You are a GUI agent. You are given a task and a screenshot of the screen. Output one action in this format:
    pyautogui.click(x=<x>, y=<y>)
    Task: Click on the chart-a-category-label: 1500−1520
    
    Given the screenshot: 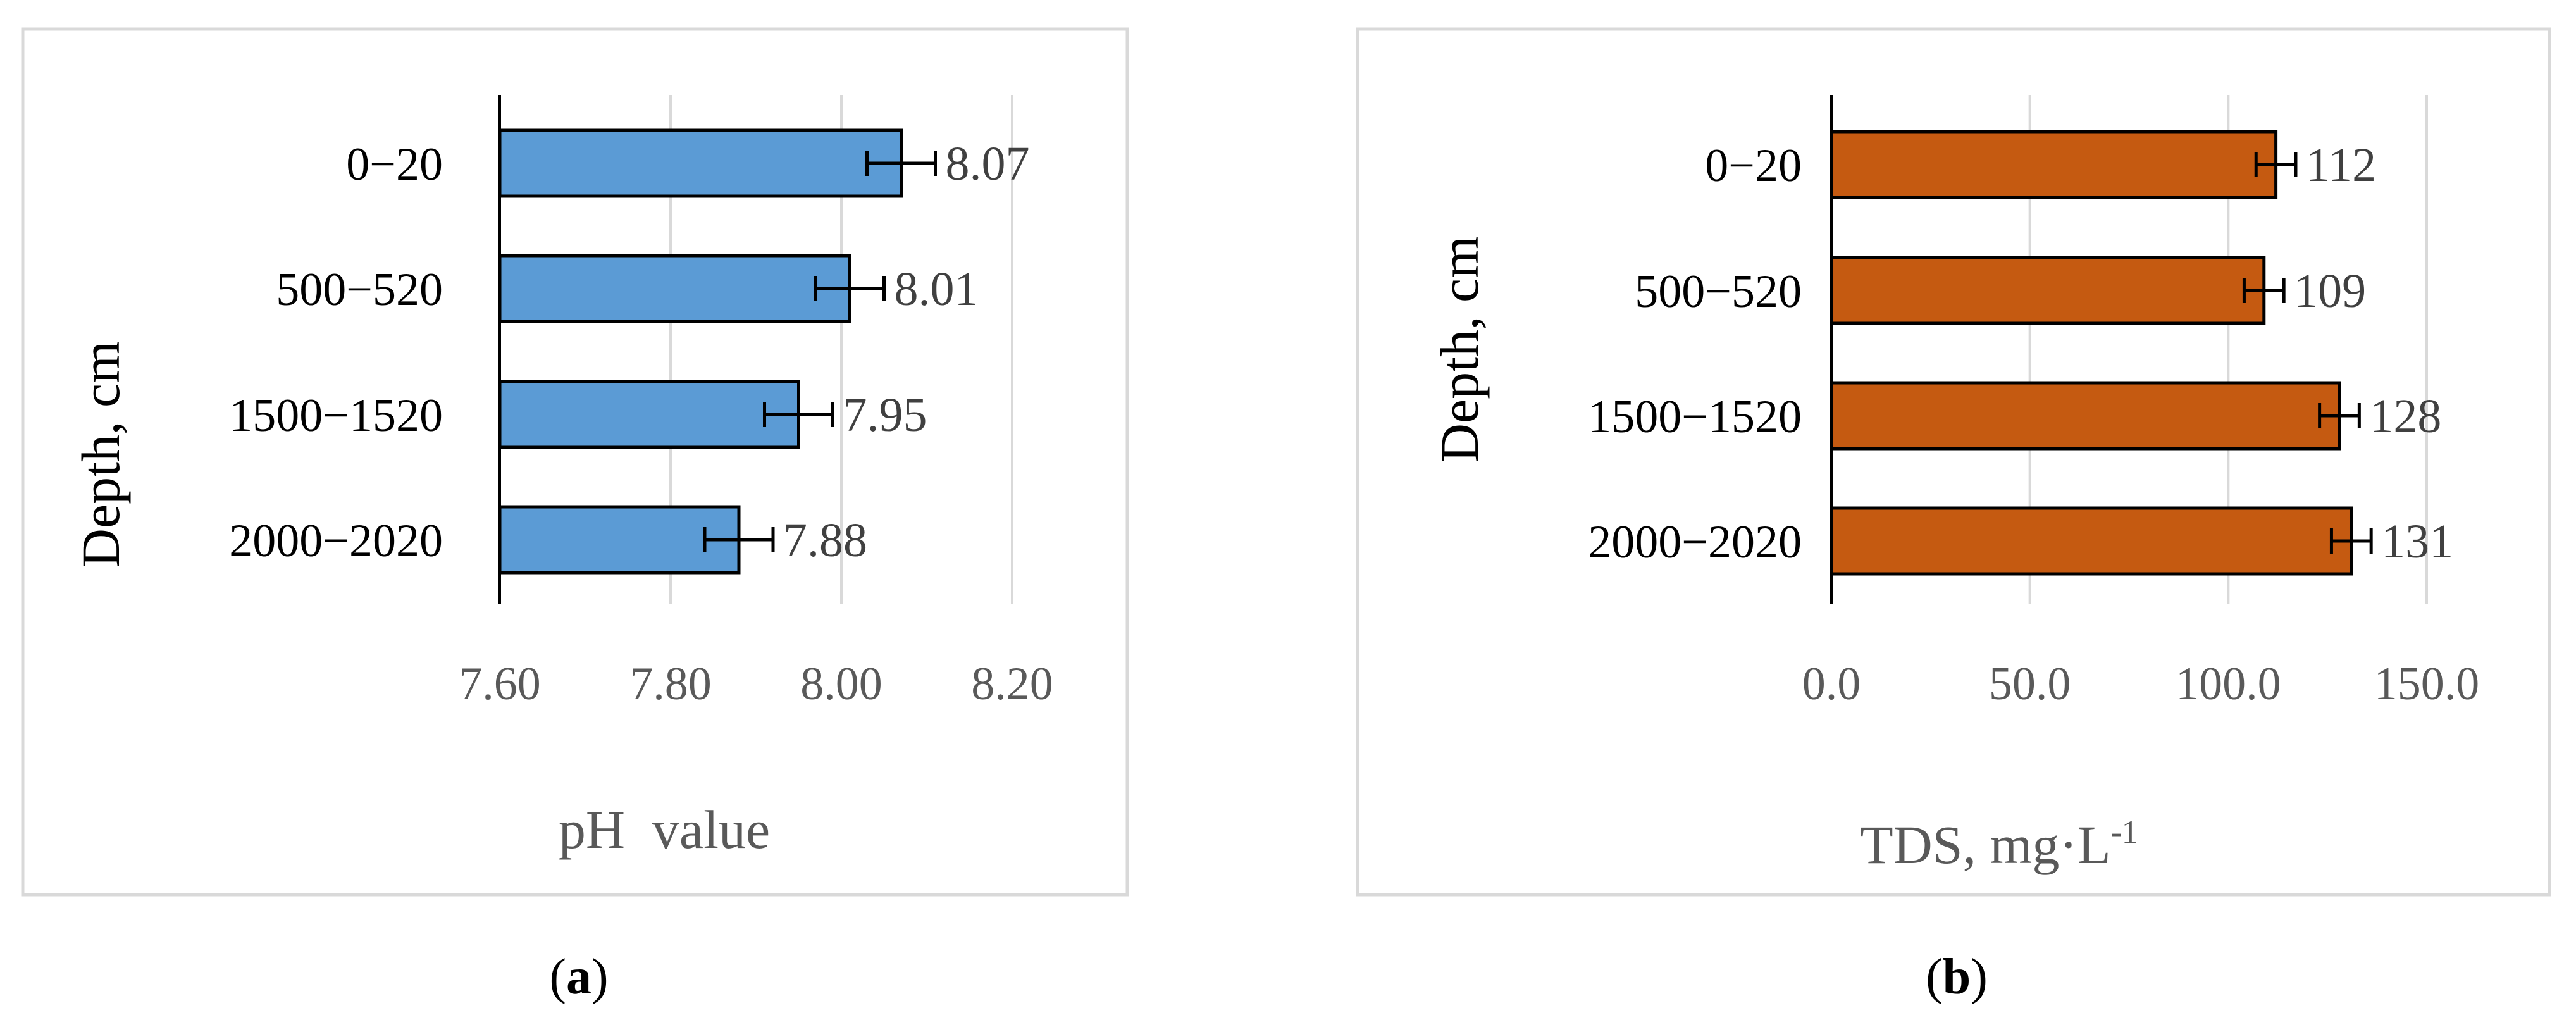 What is the action you would take?
    pyautogui.click(x=336, y=416)
    